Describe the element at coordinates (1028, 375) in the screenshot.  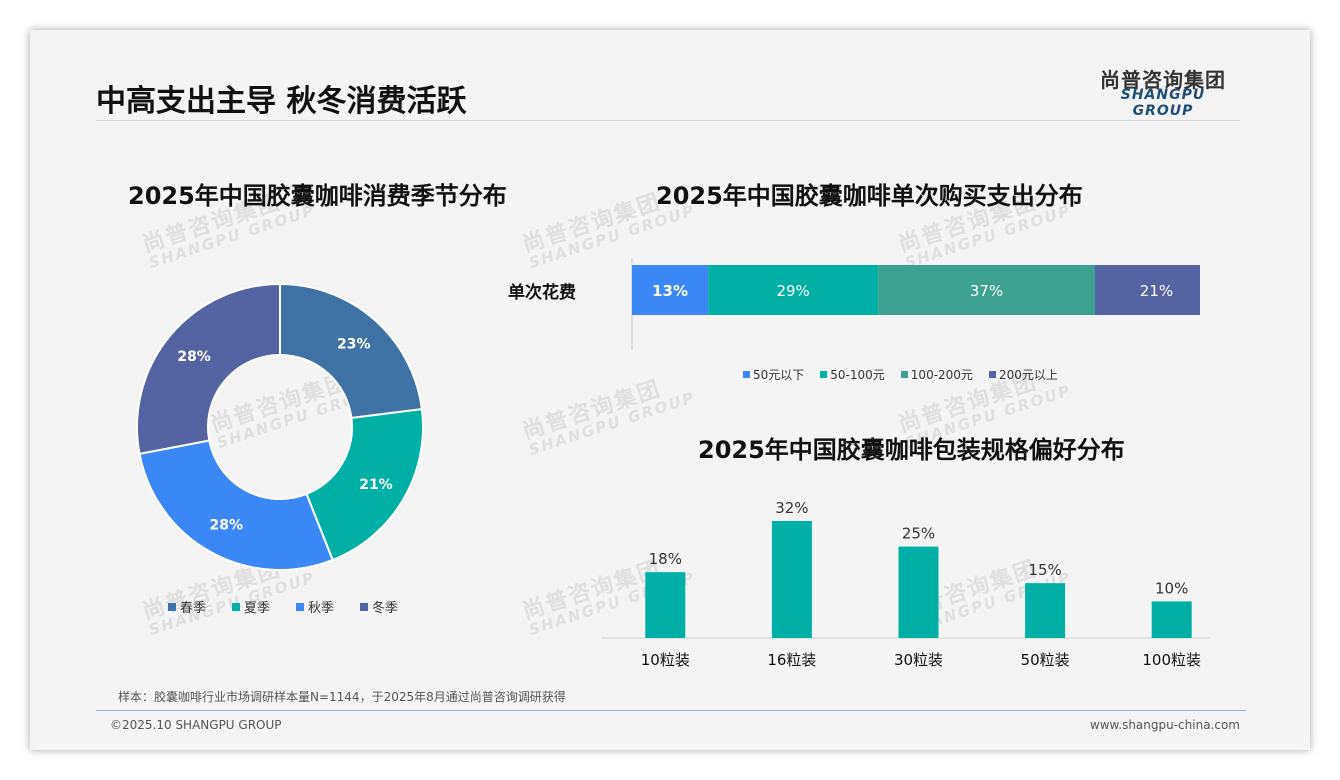
I see `legend-label: 200元以上` at that location.